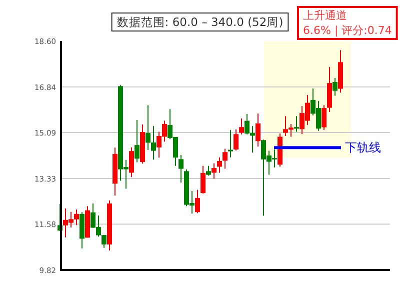 Image resolution: width=400 pixels, height=300 pixels. I want to click on ref-line-label: 下轨线, so click(363, 147).